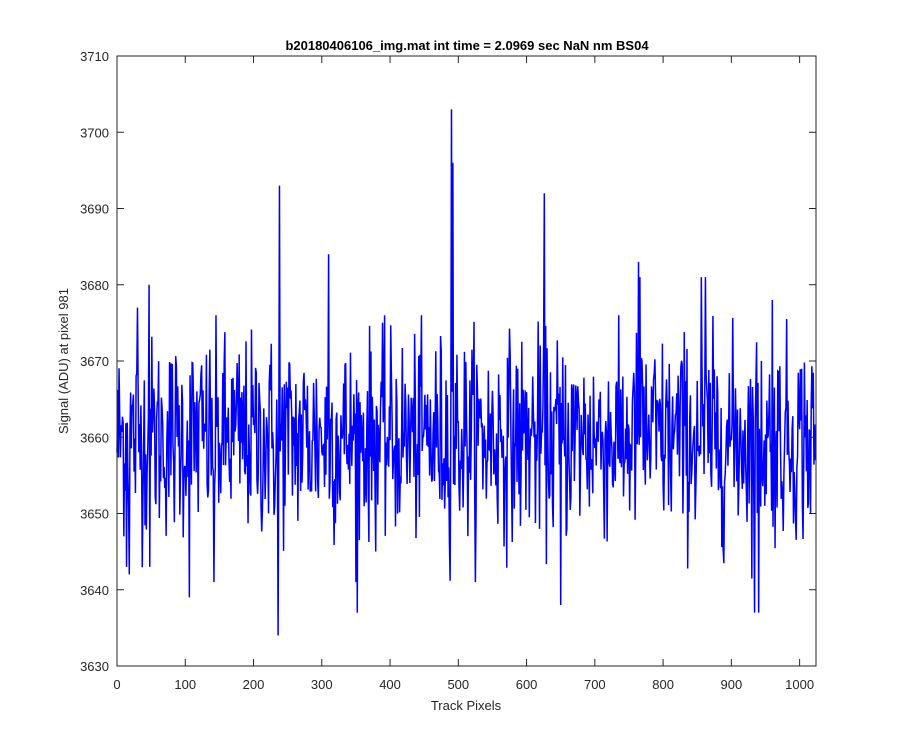 Image resolution: width=900 pixels, height=750 pixels. Describe the element at coordinates (527, 684) in the screenshot. I see `x-tick-label: 600` at that location.